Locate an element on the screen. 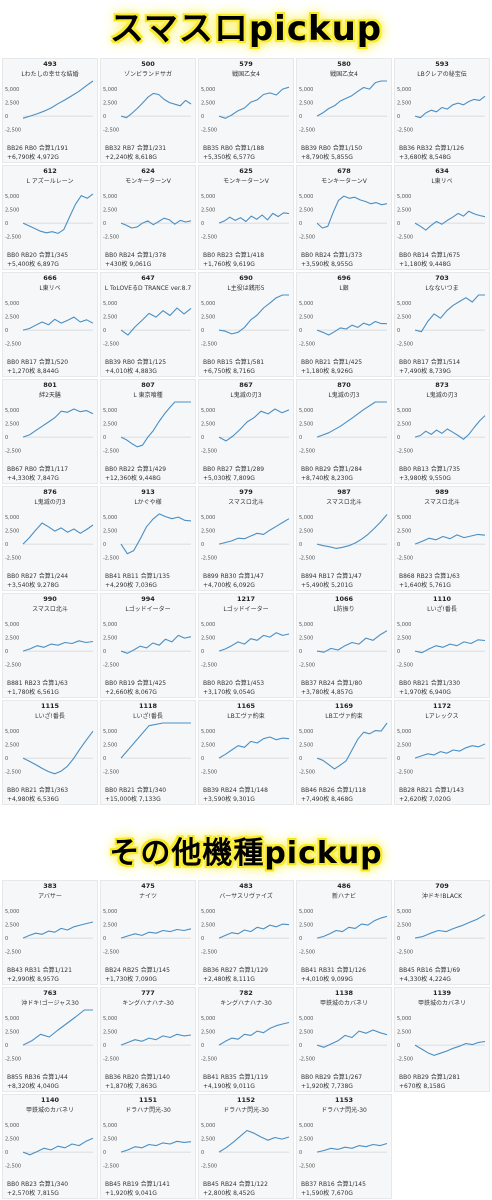  machine-number: 1153 is located at coordinates (344, 1100).